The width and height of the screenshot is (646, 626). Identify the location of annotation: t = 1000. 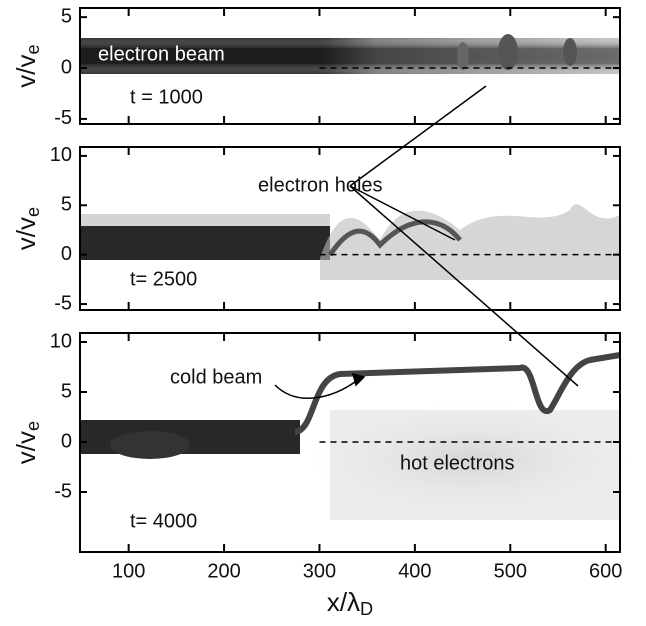
(166, 97).